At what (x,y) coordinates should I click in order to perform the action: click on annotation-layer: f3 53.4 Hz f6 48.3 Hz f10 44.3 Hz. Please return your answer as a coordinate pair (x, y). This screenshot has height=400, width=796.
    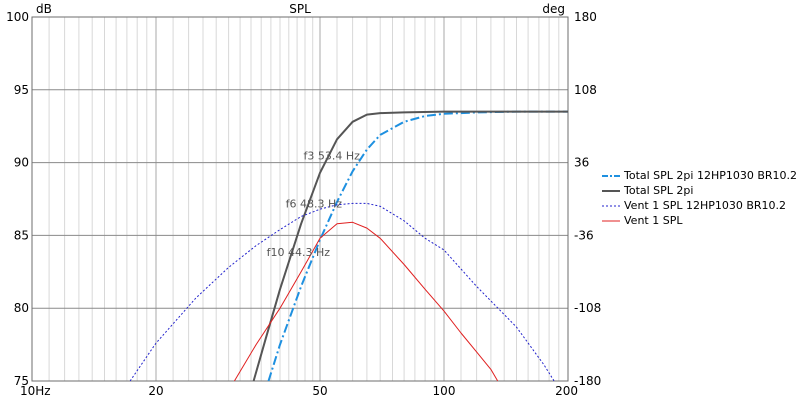
    Looking at the image, I should click on (314, 204).